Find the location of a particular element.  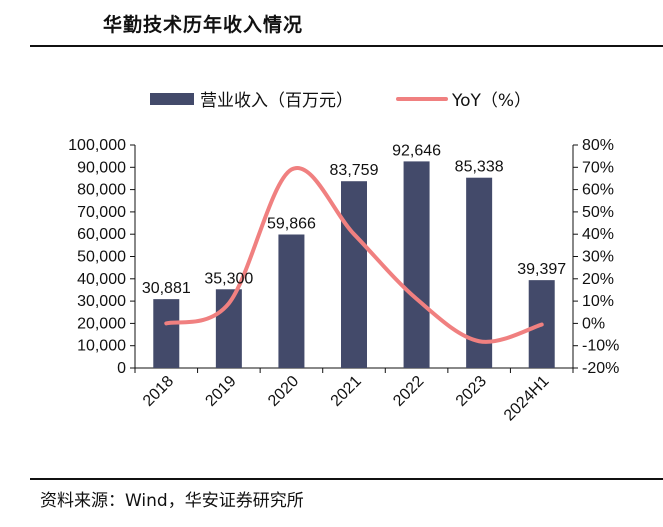

left-tick-label: 0 is located at coordinates (121, 368).